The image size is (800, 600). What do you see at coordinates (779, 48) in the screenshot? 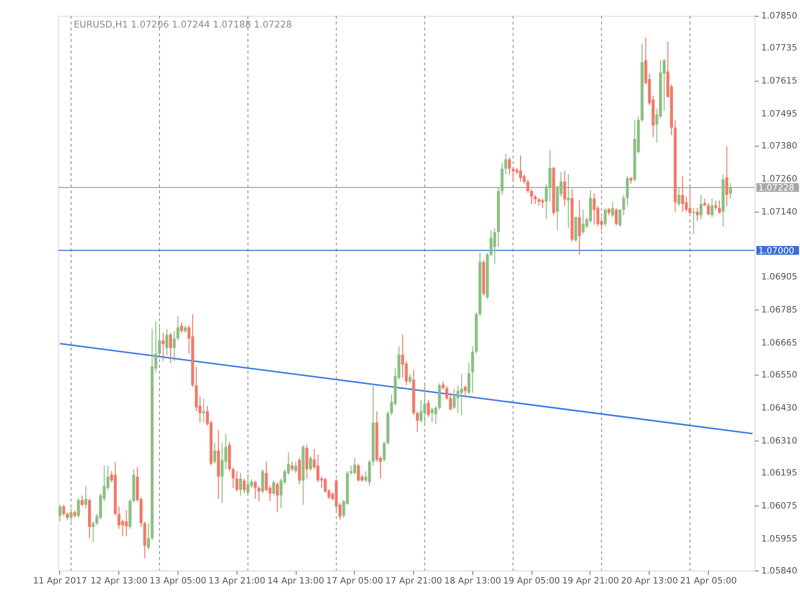
I see `y-tick-label: 1.07735` at bounding box center [779, 48].